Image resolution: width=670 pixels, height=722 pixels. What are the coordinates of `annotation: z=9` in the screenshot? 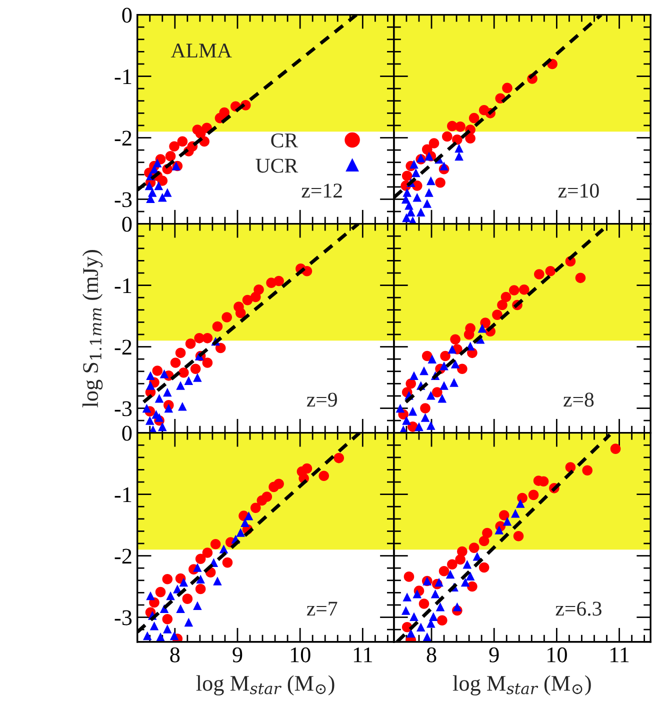 It's located at (321, 399).